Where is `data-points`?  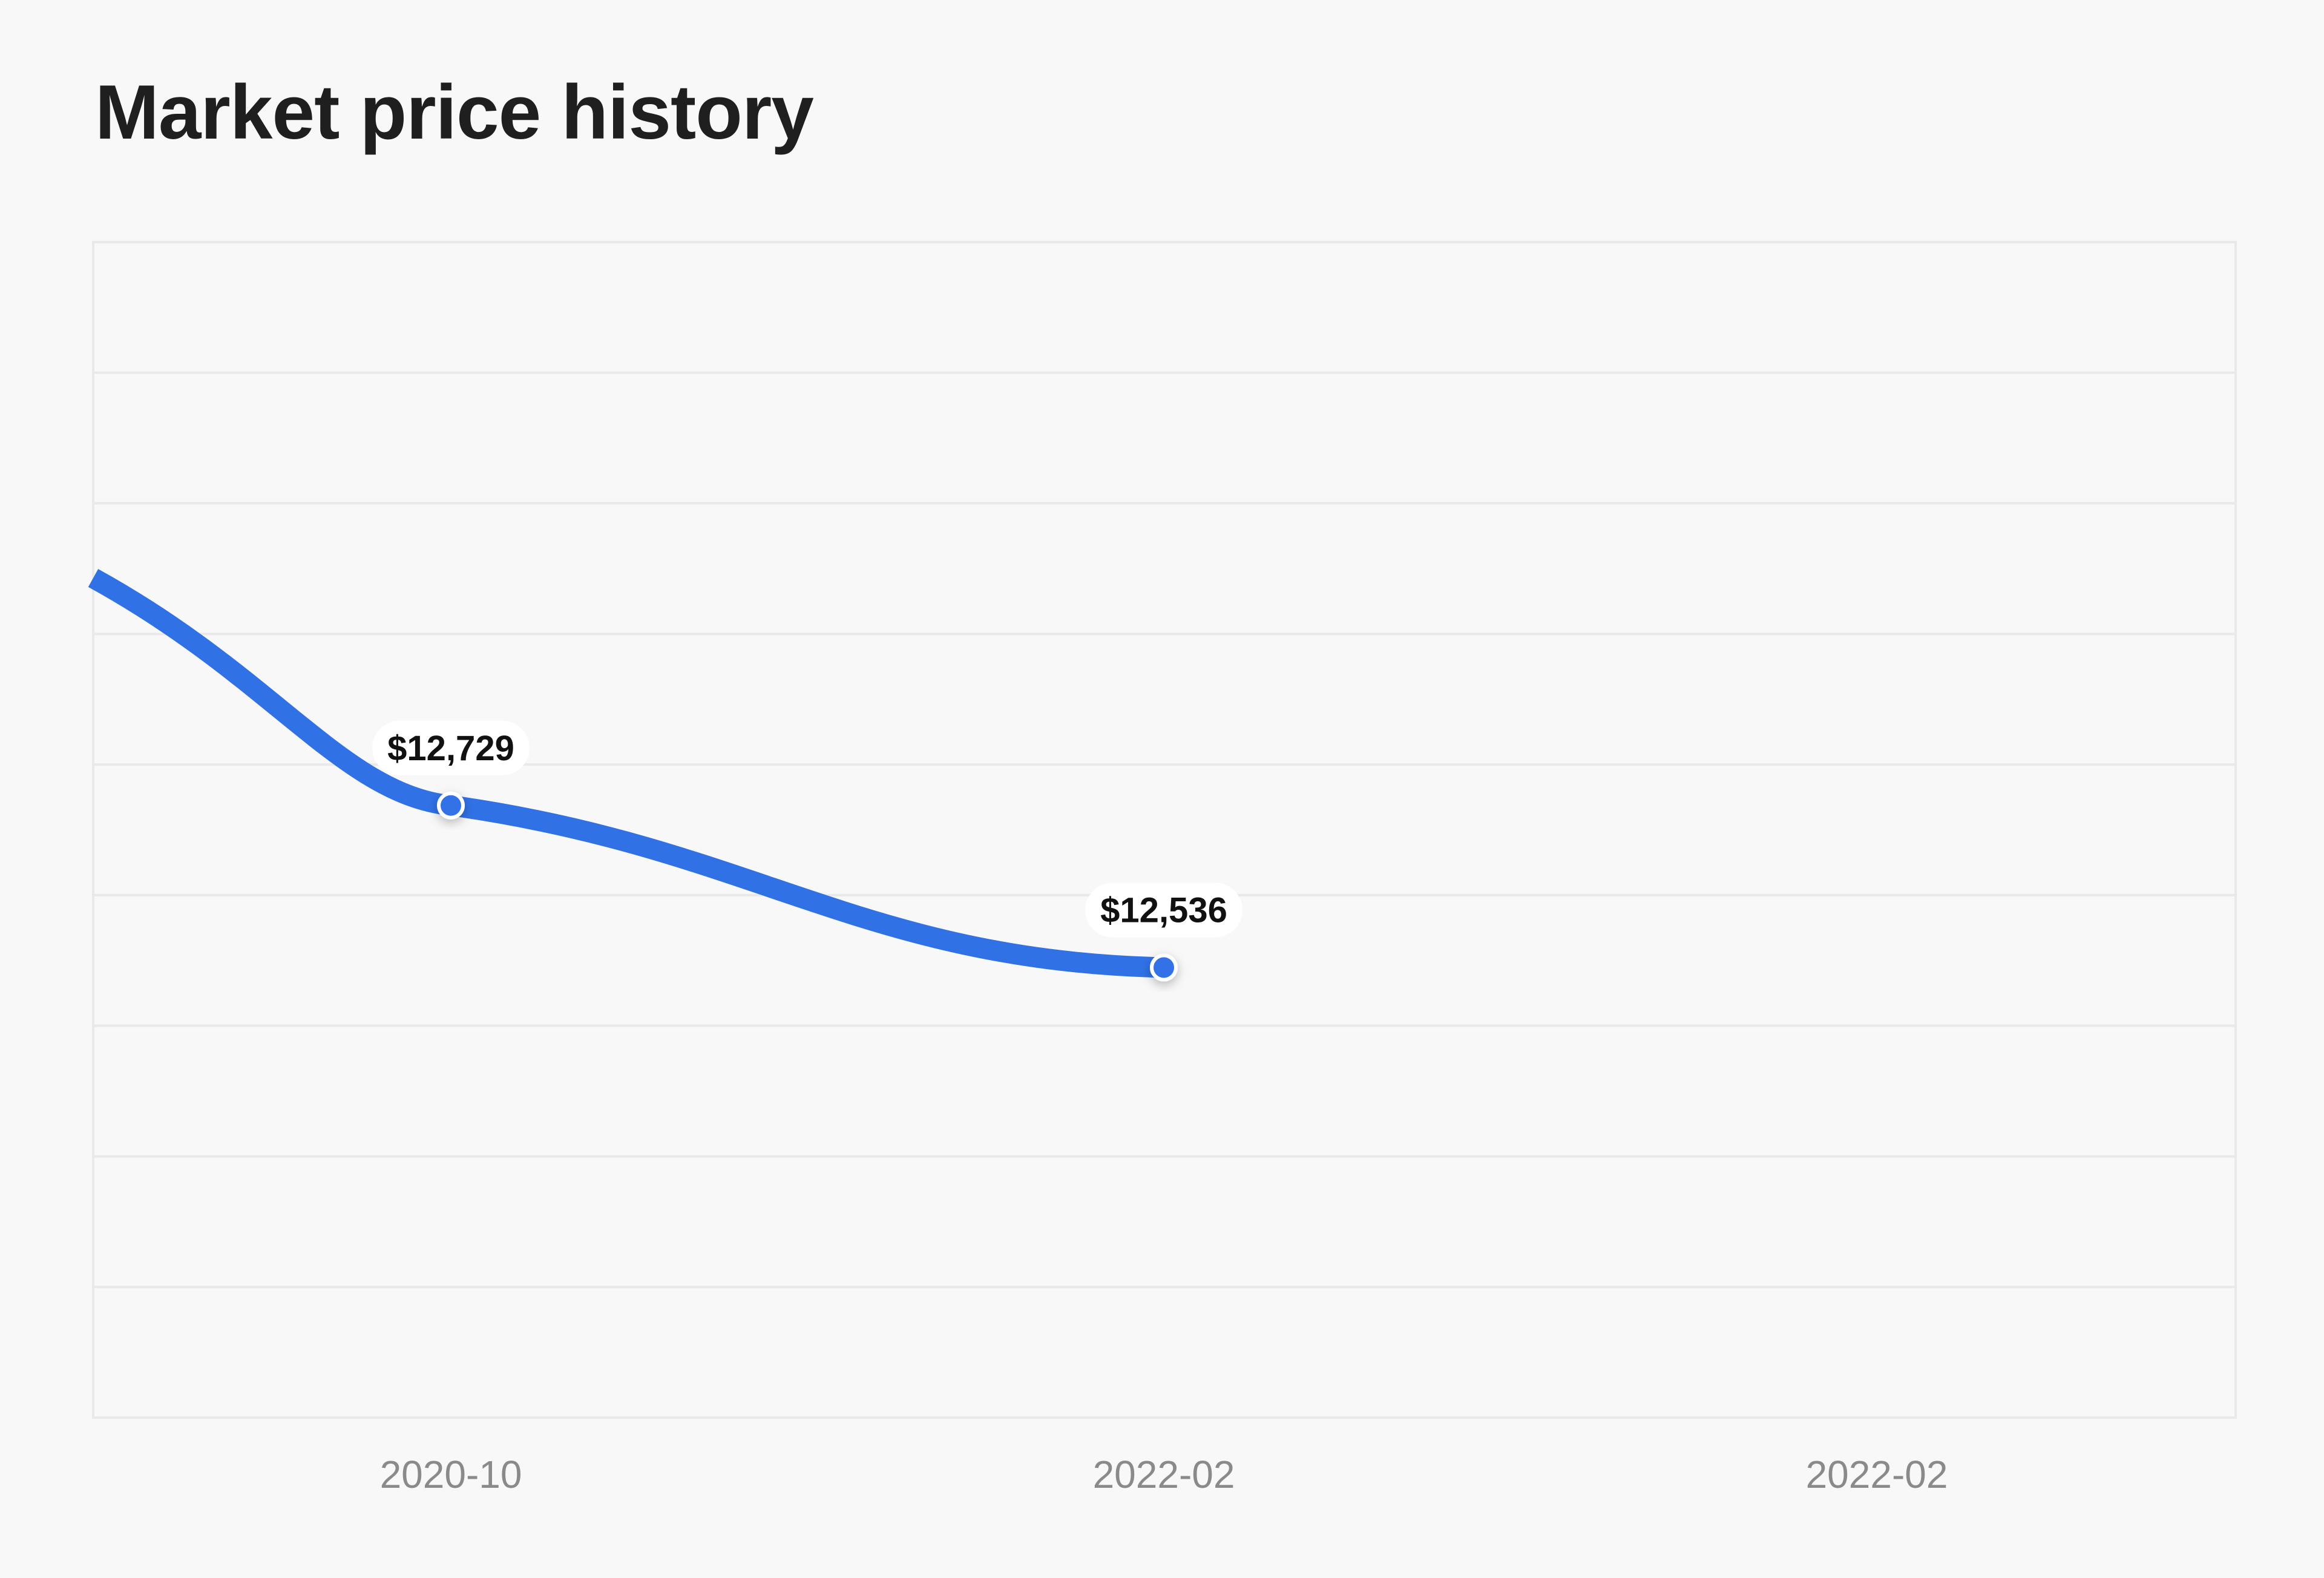
data-points is located at coordinates (807, 886).